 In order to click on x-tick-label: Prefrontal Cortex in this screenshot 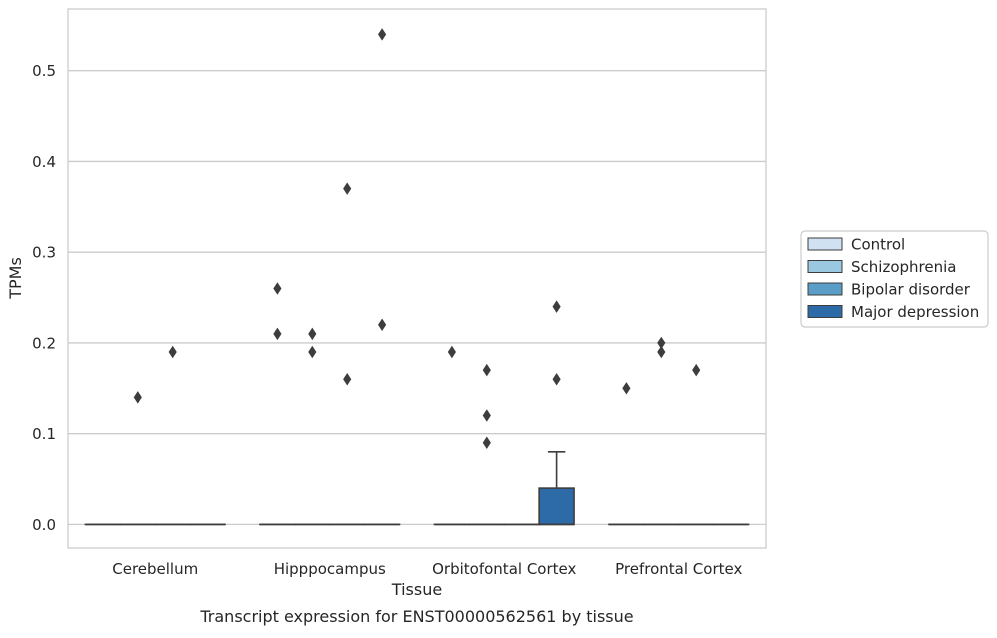, I will do `click(678, 569)`.